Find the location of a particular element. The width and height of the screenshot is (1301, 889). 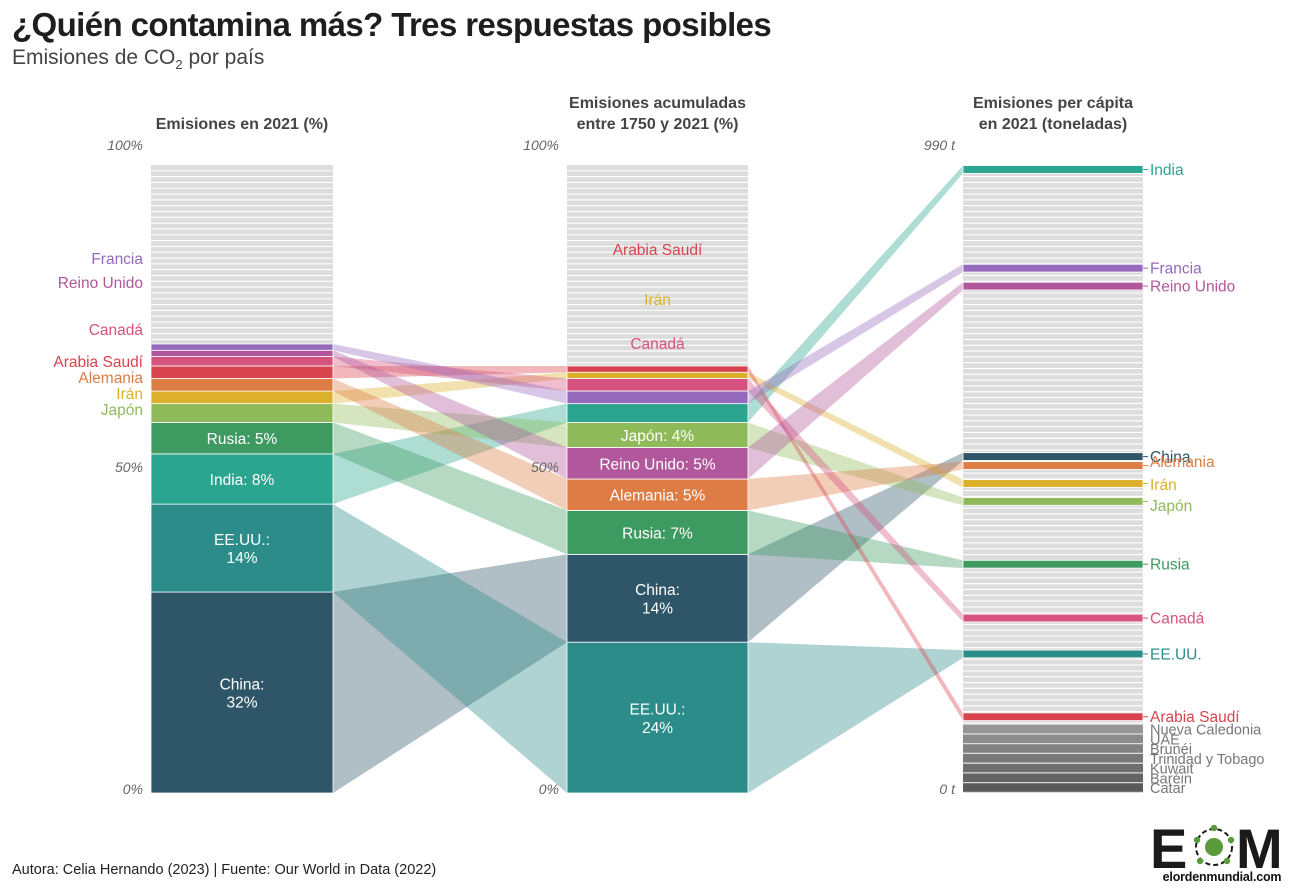

side-label-iran: Irán is located at coordinates (129, 394).